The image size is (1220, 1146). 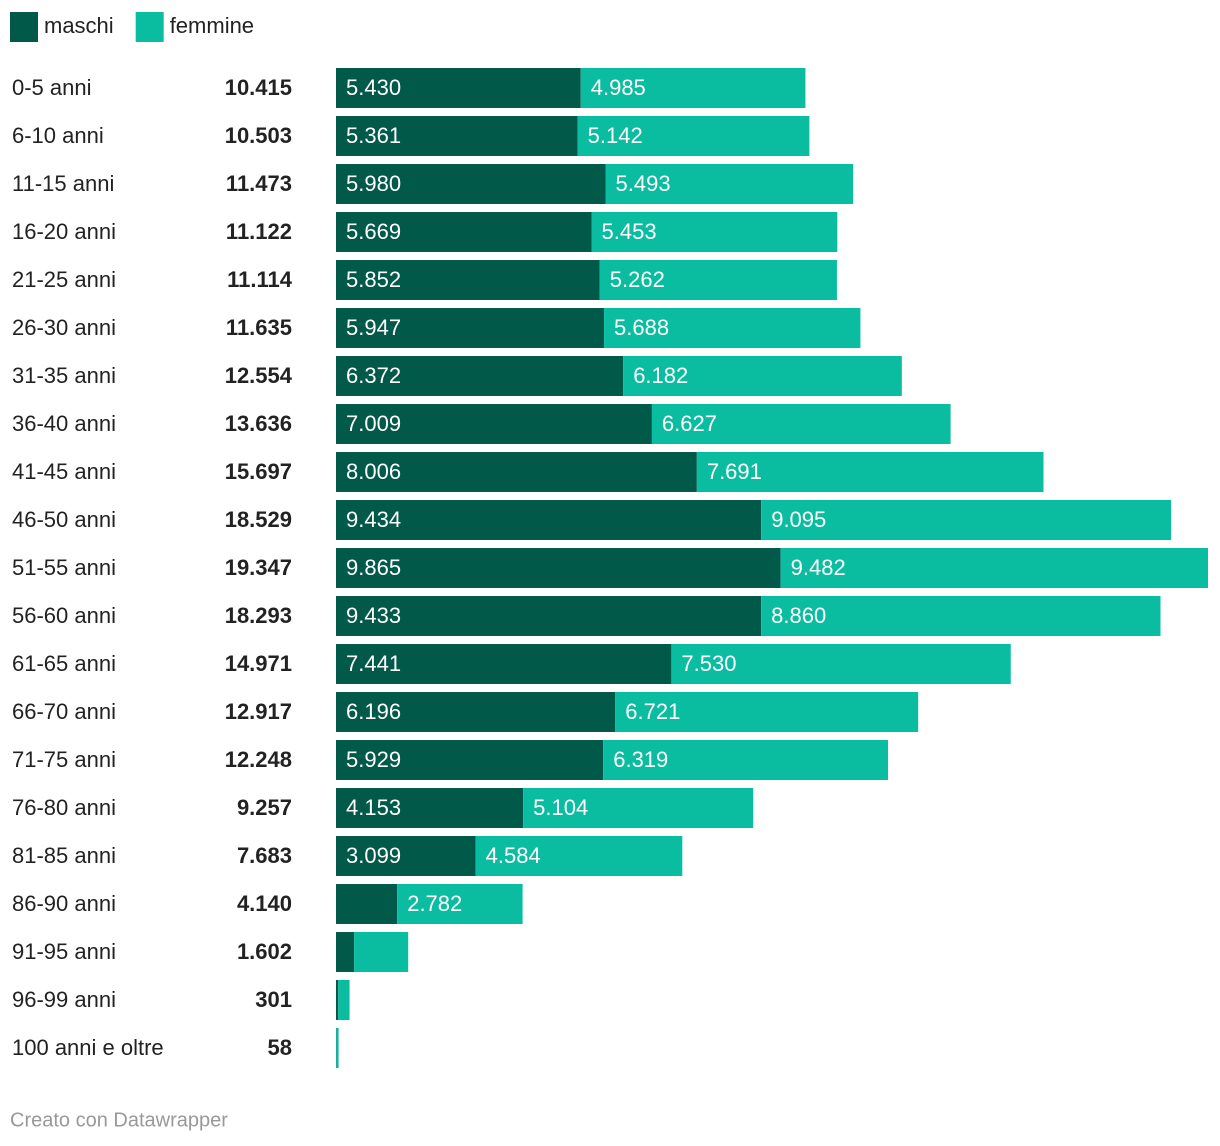 What do you see at coordinates (258, 87) in the screenshot?
I see `total-label: 10.415` at bounding box center [258, 87].